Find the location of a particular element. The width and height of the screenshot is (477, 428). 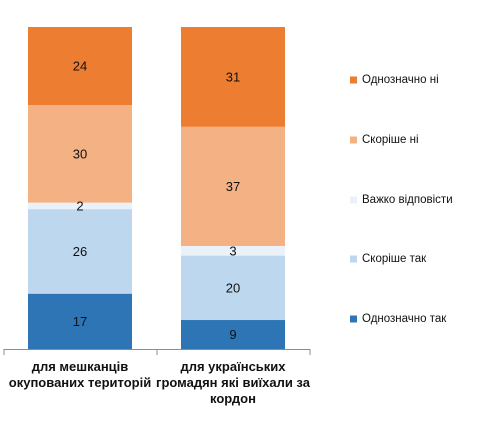

data-label-2-5: 31 is located at coordinates (233, 76).